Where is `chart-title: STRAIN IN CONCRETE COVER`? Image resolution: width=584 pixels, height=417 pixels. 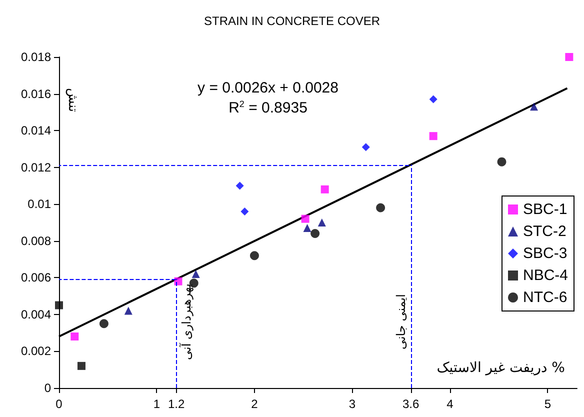 chart-title: STRAIN IN CONCRETE COVER is located at coordinates (292, 21).